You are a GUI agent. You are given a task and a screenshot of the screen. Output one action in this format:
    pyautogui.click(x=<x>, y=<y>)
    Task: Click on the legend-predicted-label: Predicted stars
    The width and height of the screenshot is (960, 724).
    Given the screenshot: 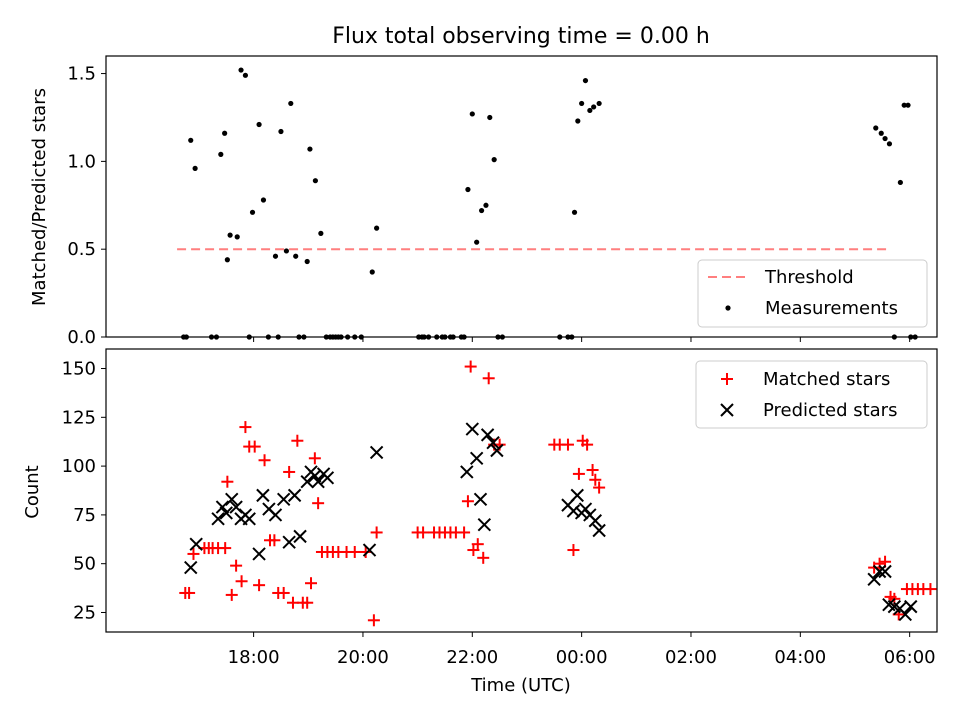 What is the action you would take?
    pyautogui.click(x=830, y=410)
    